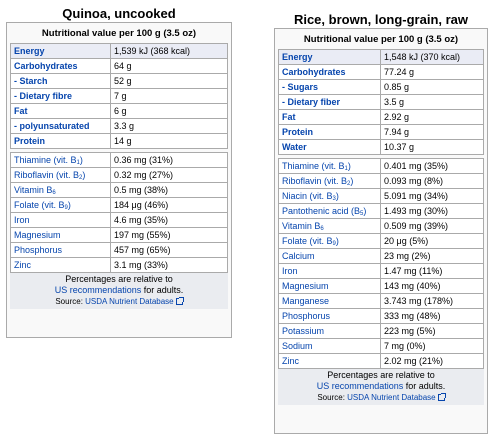 The image size is (493, 446). What do you see at coordinates (169, 111) in the screenshot?
I see `nutrient-value: 6 g` at bounding box center [169, 111].